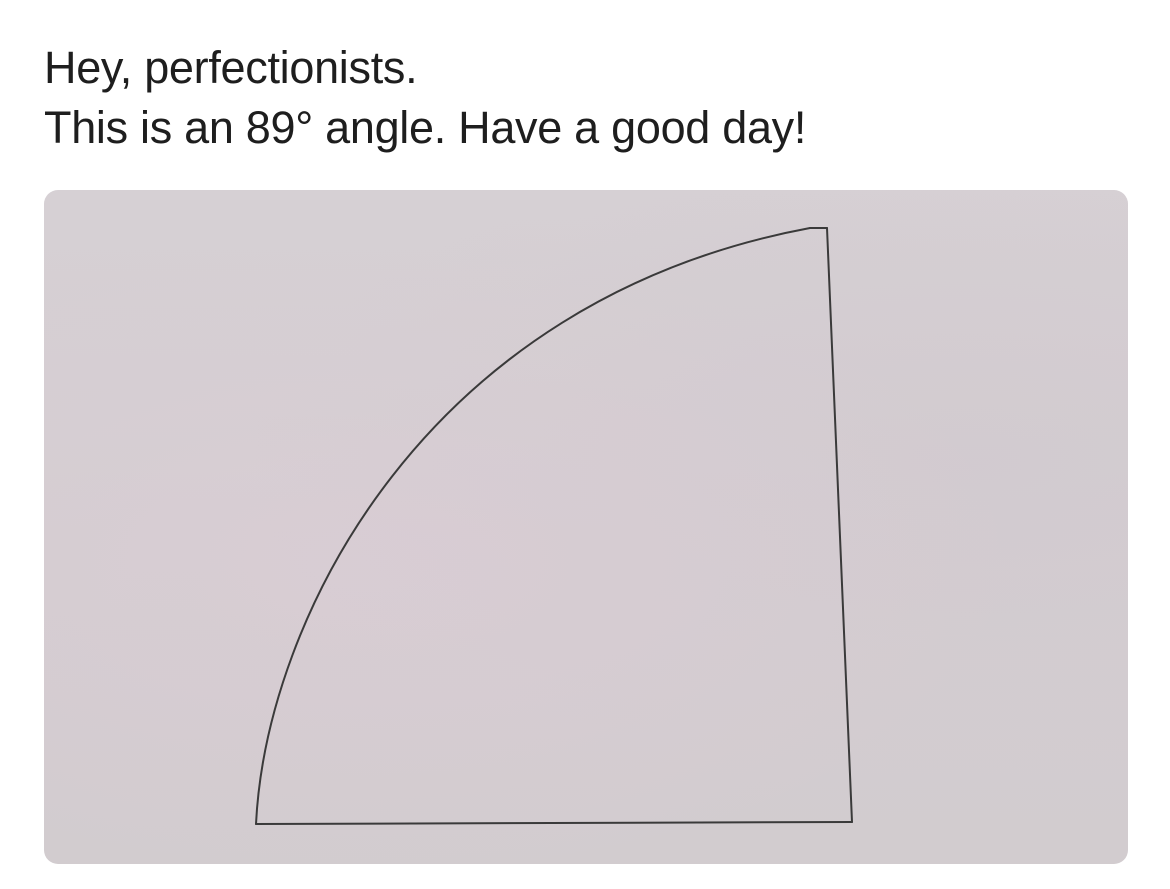 Image resolution: width=1170 pixels, height=889 pixels. Describe the element at coordinates (839, 525) in the screenshot. I see `vertical-edge-line` at that location.